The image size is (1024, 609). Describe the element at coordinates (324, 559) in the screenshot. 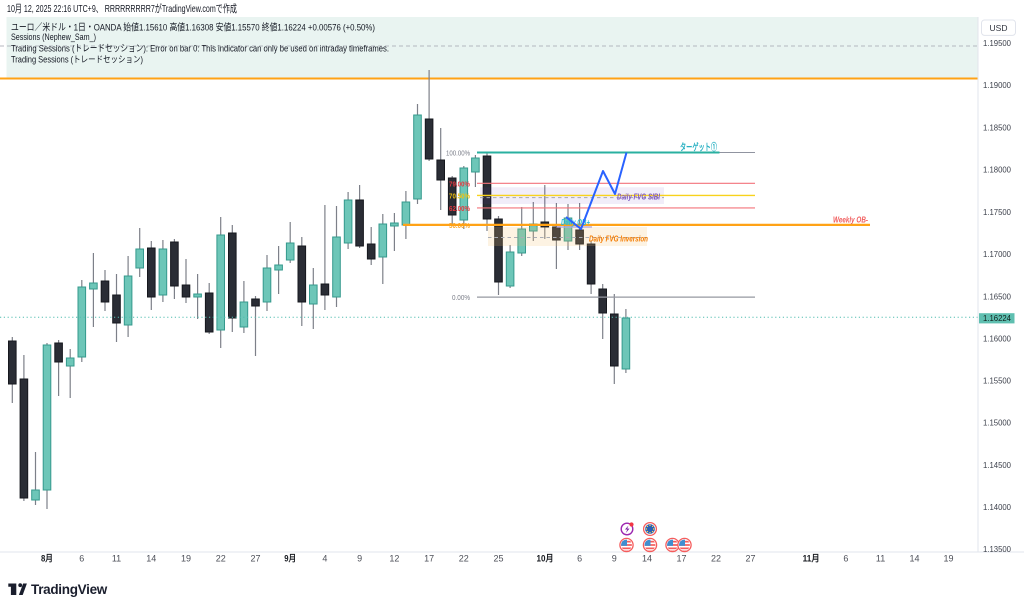

I see `svg-text: 4` at that location.